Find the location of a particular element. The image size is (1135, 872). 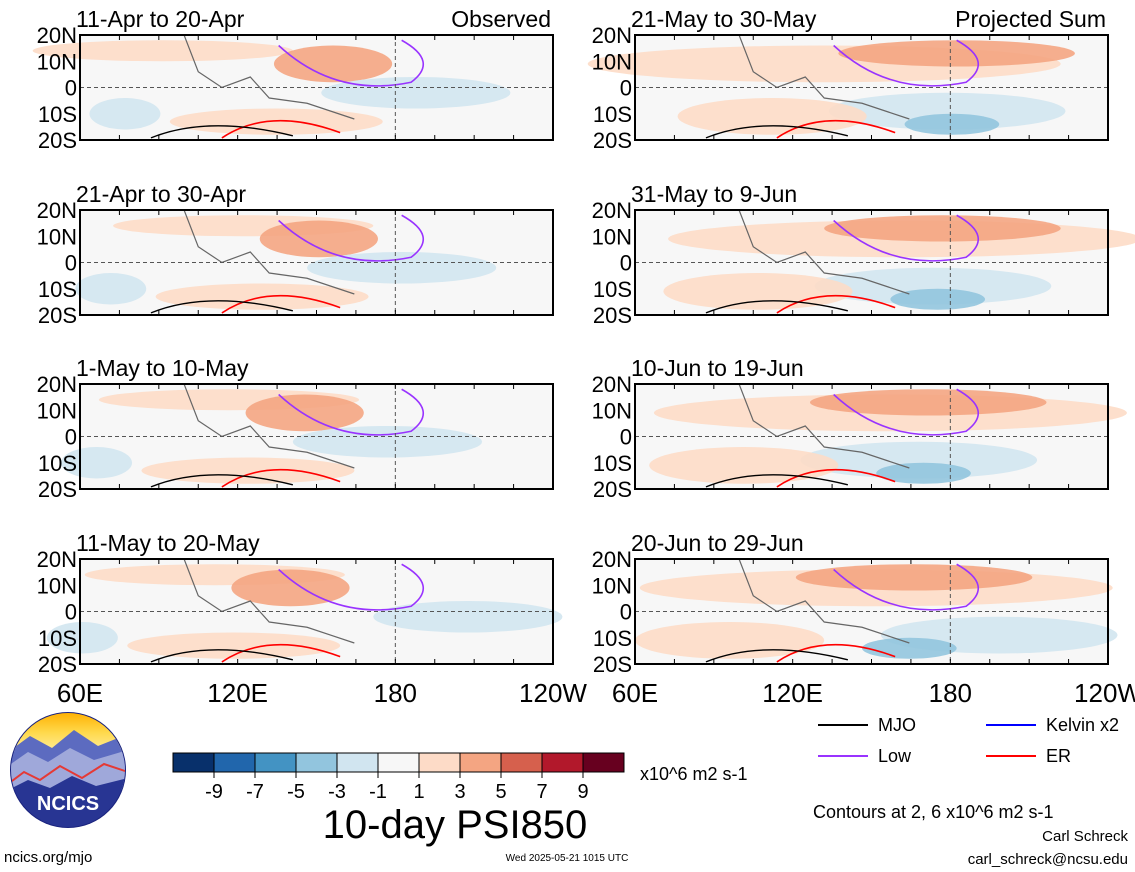

colorbar-tick-label: -1 is located at coordinates (378, 792).